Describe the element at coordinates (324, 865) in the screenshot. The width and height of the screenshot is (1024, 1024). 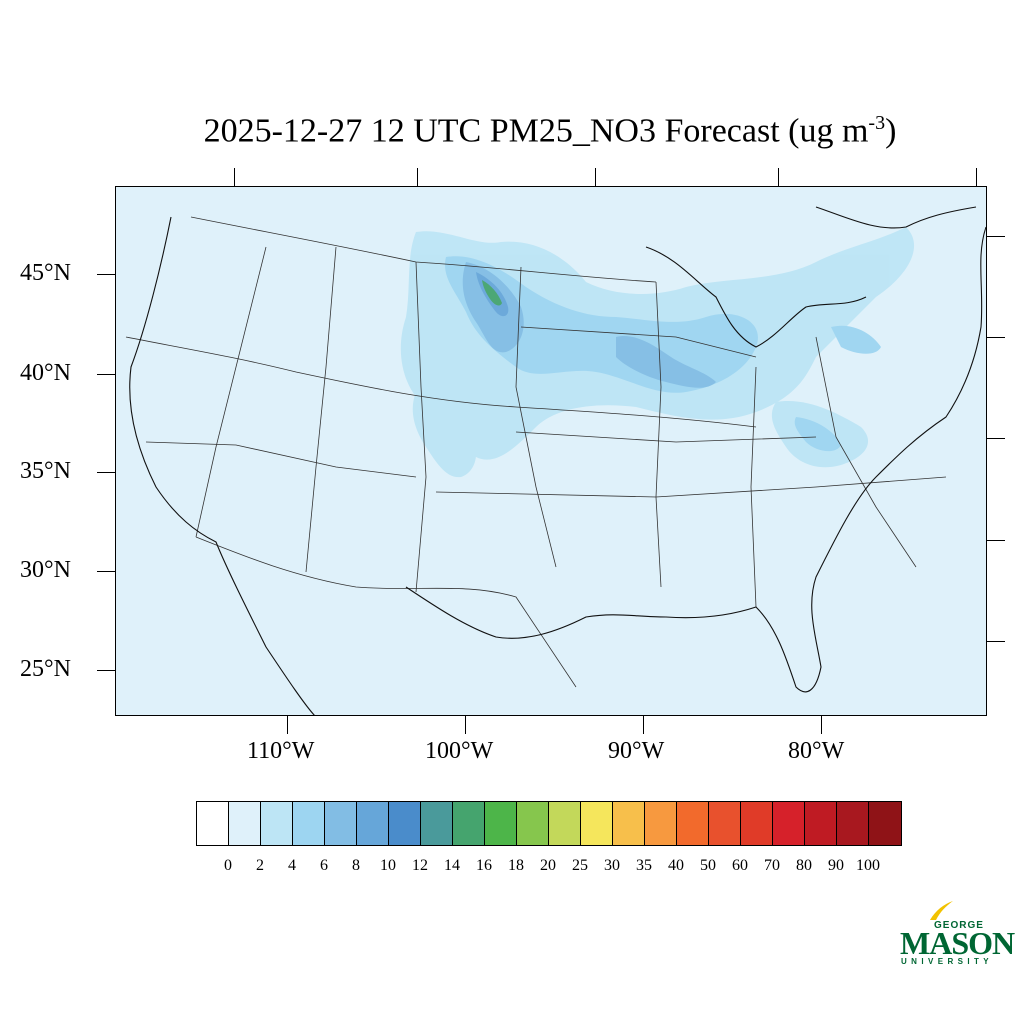
I see `colorbar-label: 6` at that location.